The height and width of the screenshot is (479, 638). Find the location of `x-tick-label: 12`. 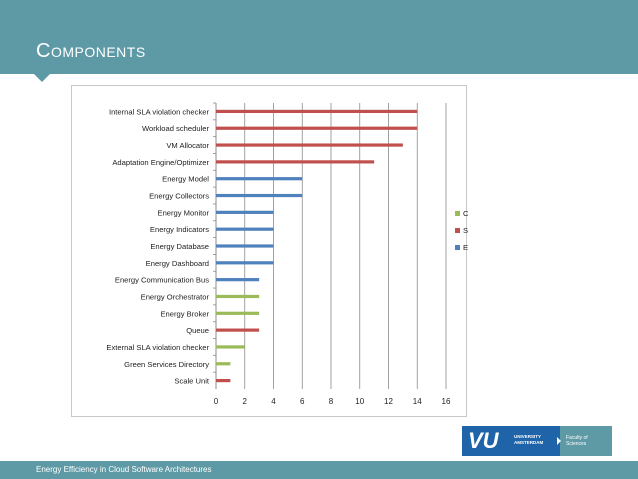

x-tick-label: 12 is located at coordinates (388, 401).